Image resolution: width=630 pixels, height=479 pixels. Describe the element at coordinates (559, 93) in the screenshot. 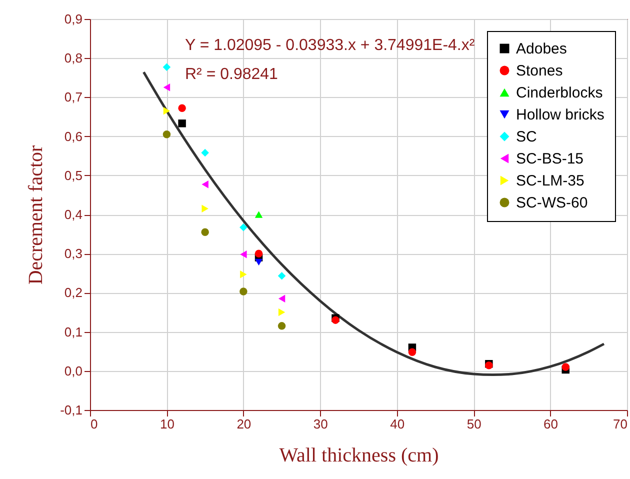

I see `legend-label: Cinderblocks` at that location.